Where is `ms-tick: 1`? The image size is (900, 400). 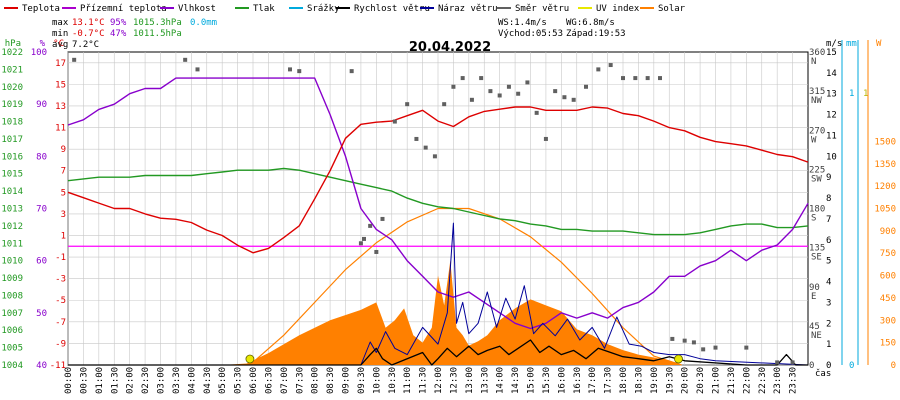
ms-tick: 1 is located at coordinates (828, 345).